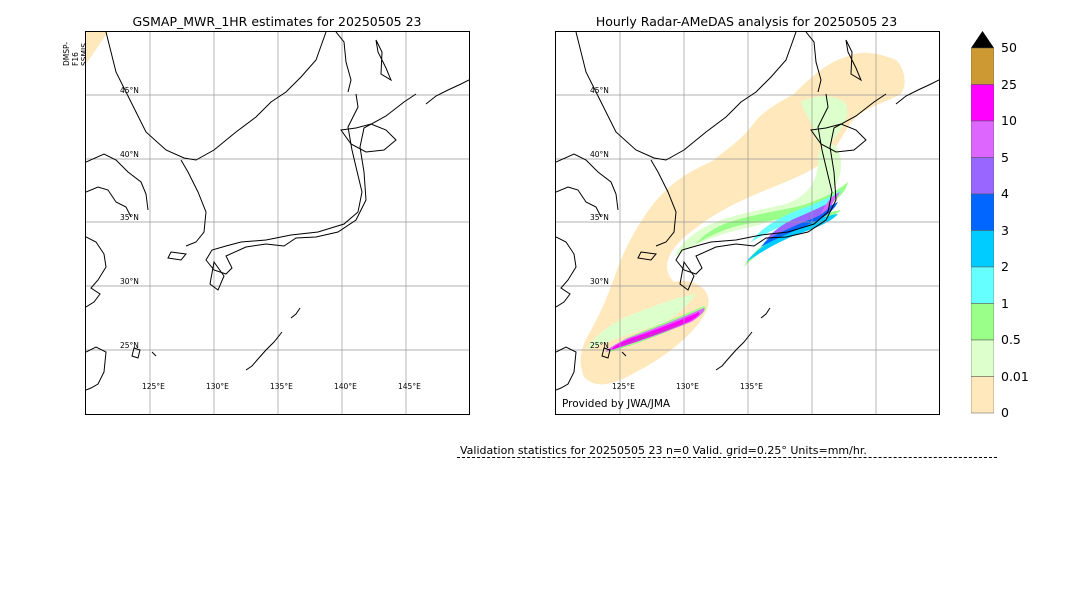 Image resolution: width=1080 pixels, height=612 pixels. What do you see at coordinates (71, 53) in the screenshot?
I see `satellite-name-1: DMSP-F16` at bounding box center [71, 53].